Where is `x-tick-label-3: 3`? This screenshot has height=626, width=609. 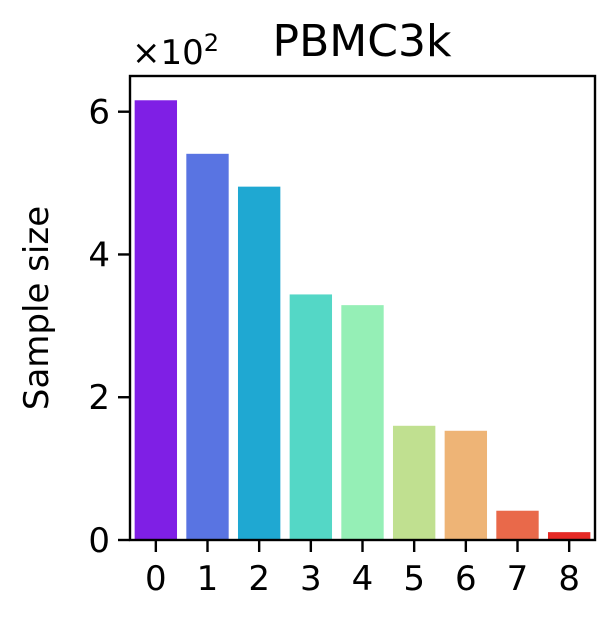
x-tick-label-3: 3 is located at coordinates (311, 579).